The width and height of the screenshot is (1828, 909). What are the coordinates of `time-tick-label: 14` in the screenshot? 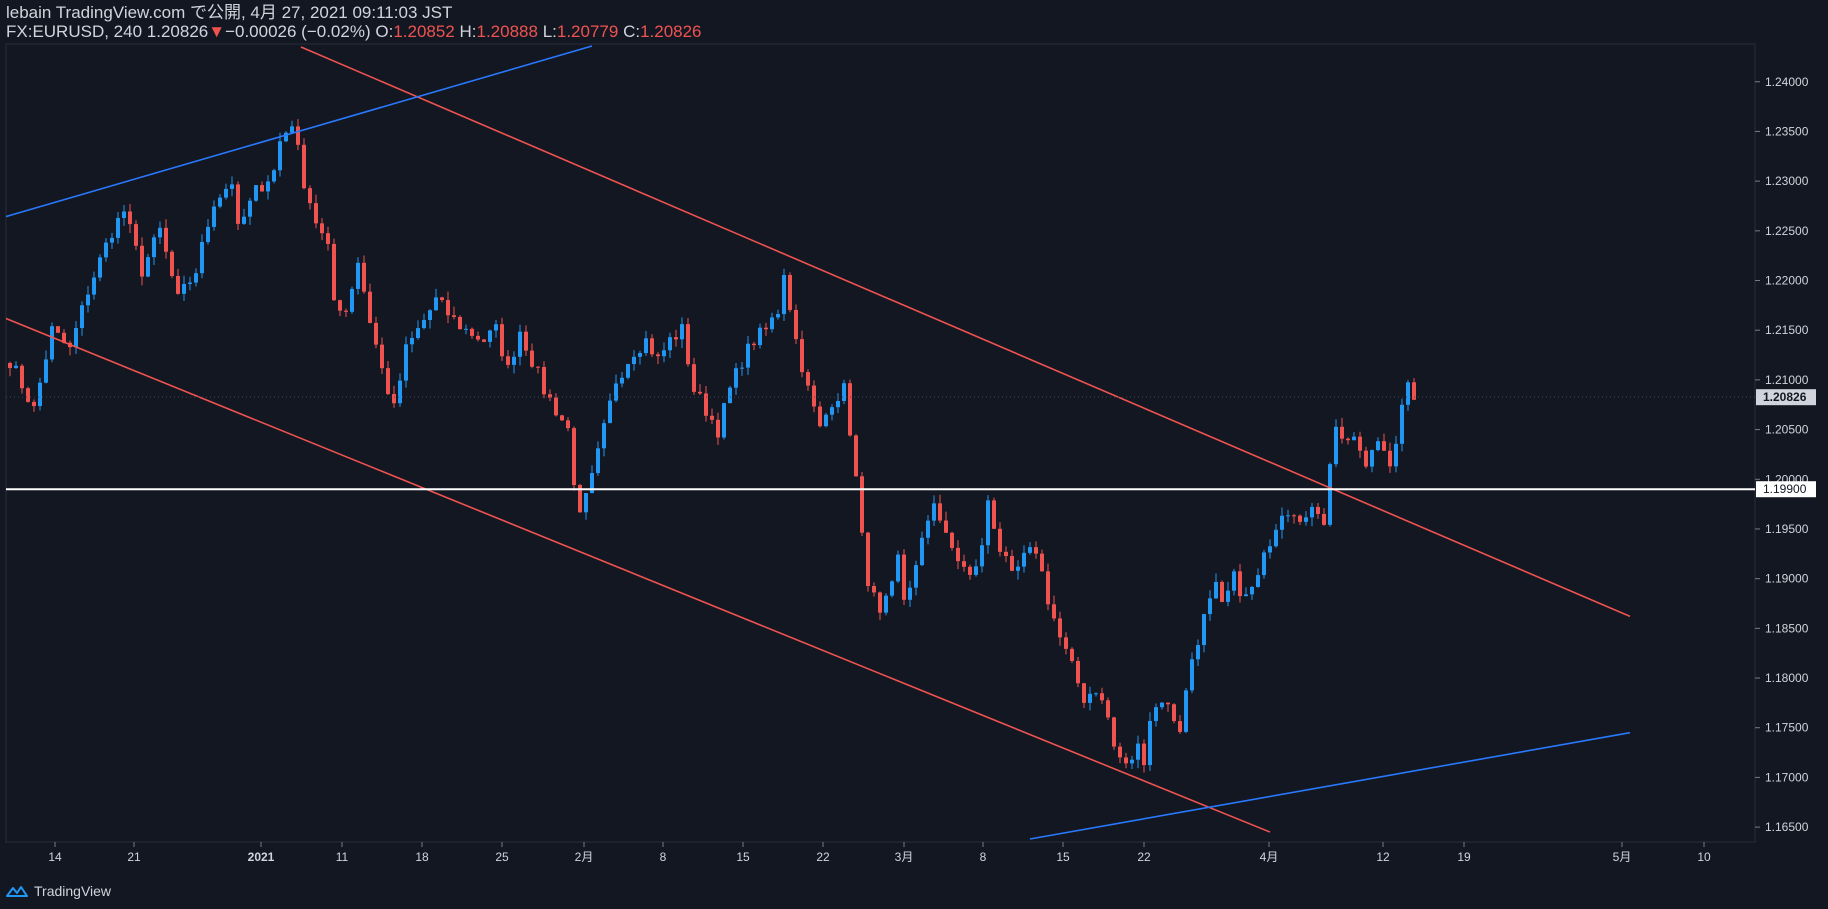 It's located at (55, 857).